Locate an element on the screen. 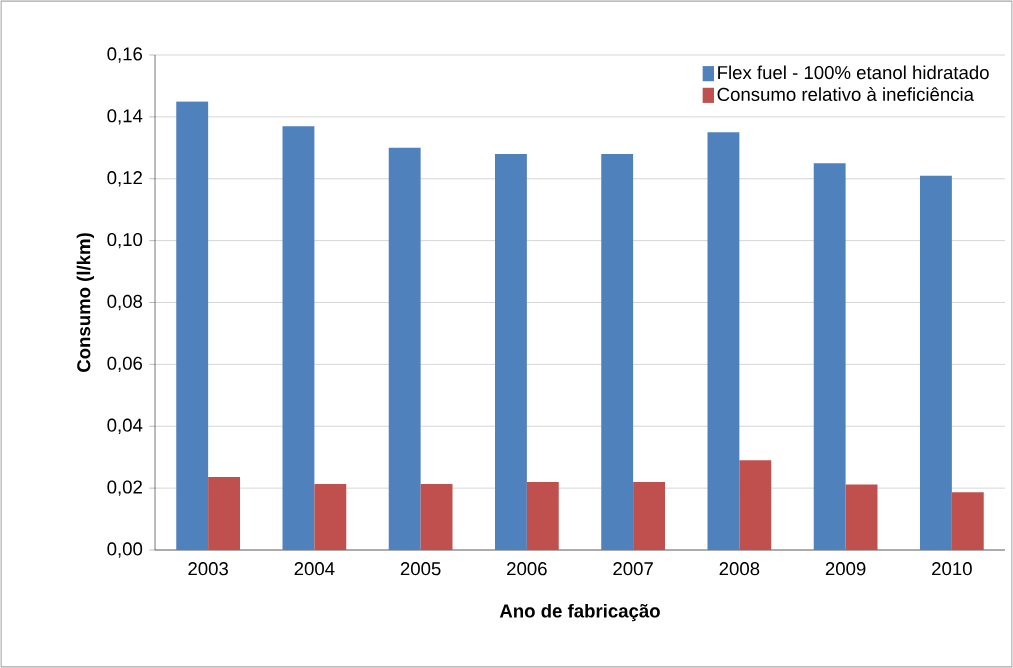  y-tick-label: 0,02 is located at coordinates (124, 488).